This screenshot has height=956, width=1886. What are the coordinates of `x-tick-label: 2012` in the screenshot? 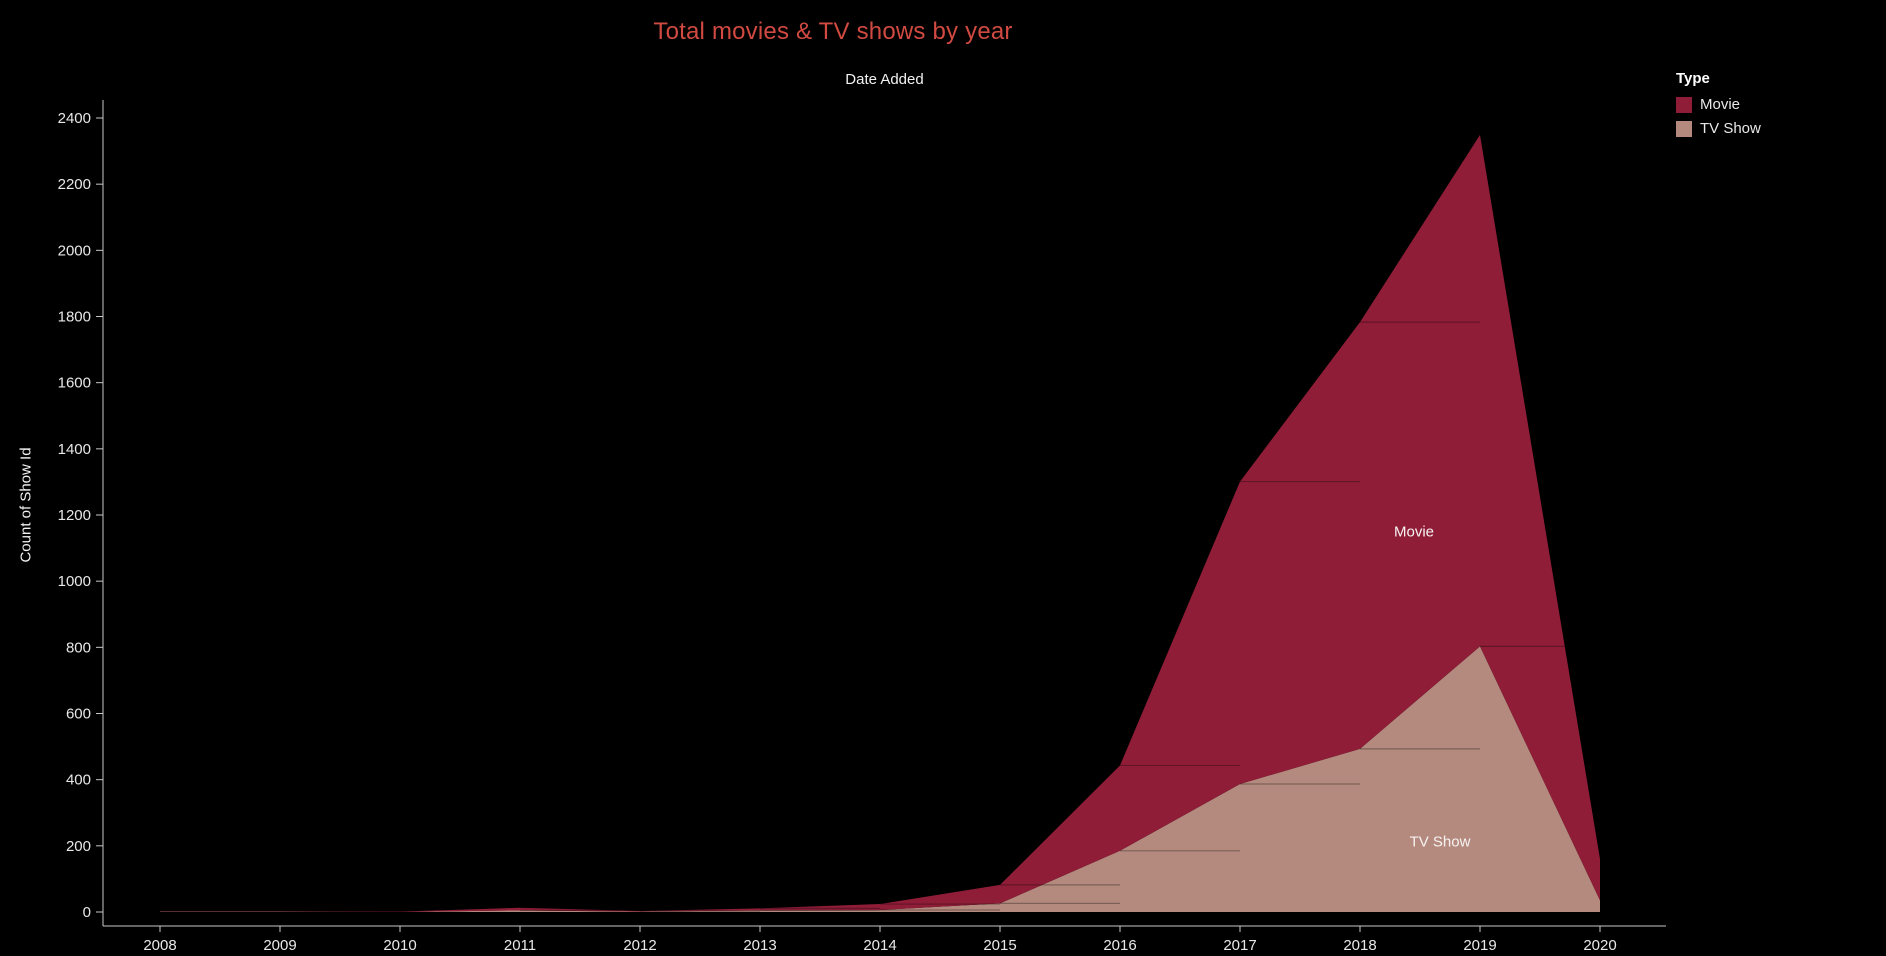 It's located at (639, 945).